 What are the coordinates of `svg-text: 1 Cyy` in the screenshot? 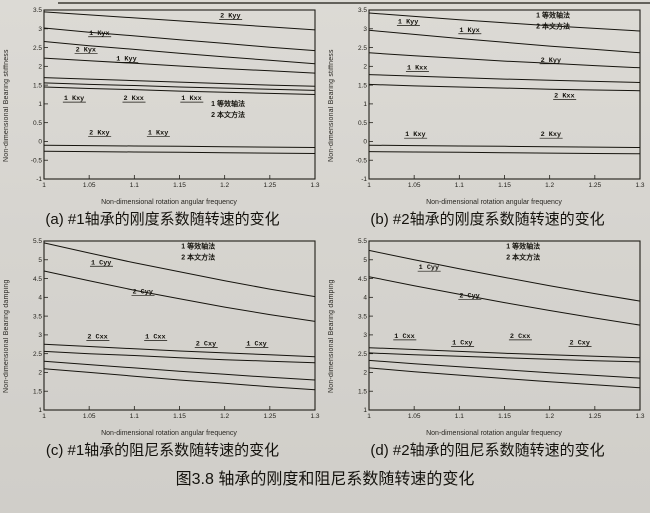 It's located at (429, 268).